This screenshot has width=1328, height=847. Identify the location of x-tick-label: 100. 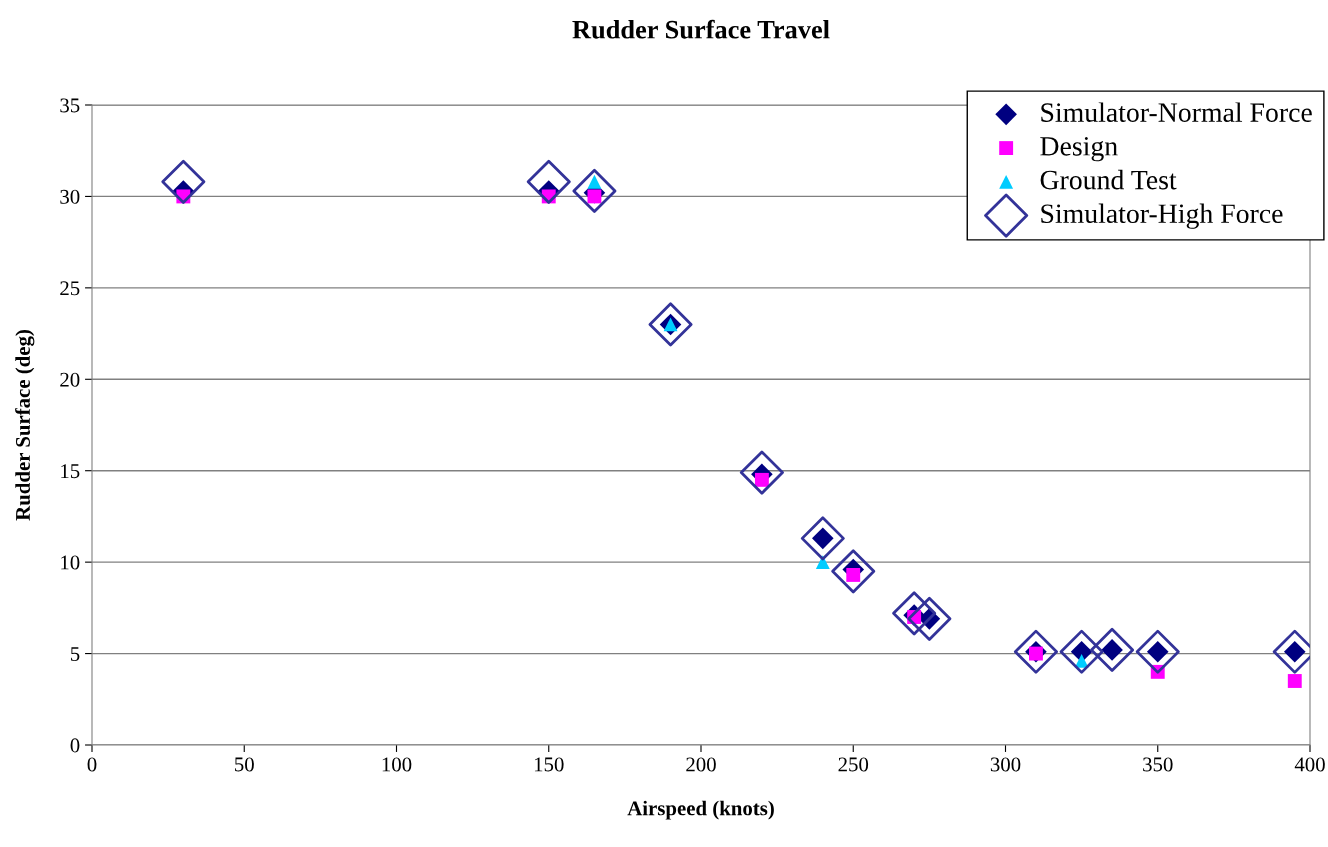
(397, 764).